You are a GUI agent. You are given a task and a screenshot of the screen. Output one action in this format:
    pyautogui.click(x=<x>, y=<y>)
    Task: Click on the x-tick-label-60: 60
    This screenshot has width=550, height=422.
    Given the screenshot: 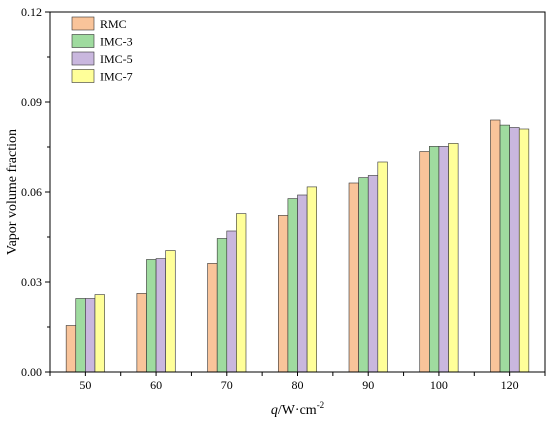 What is the action you would take?
    pyautogui.click(x=156, y=385)
    